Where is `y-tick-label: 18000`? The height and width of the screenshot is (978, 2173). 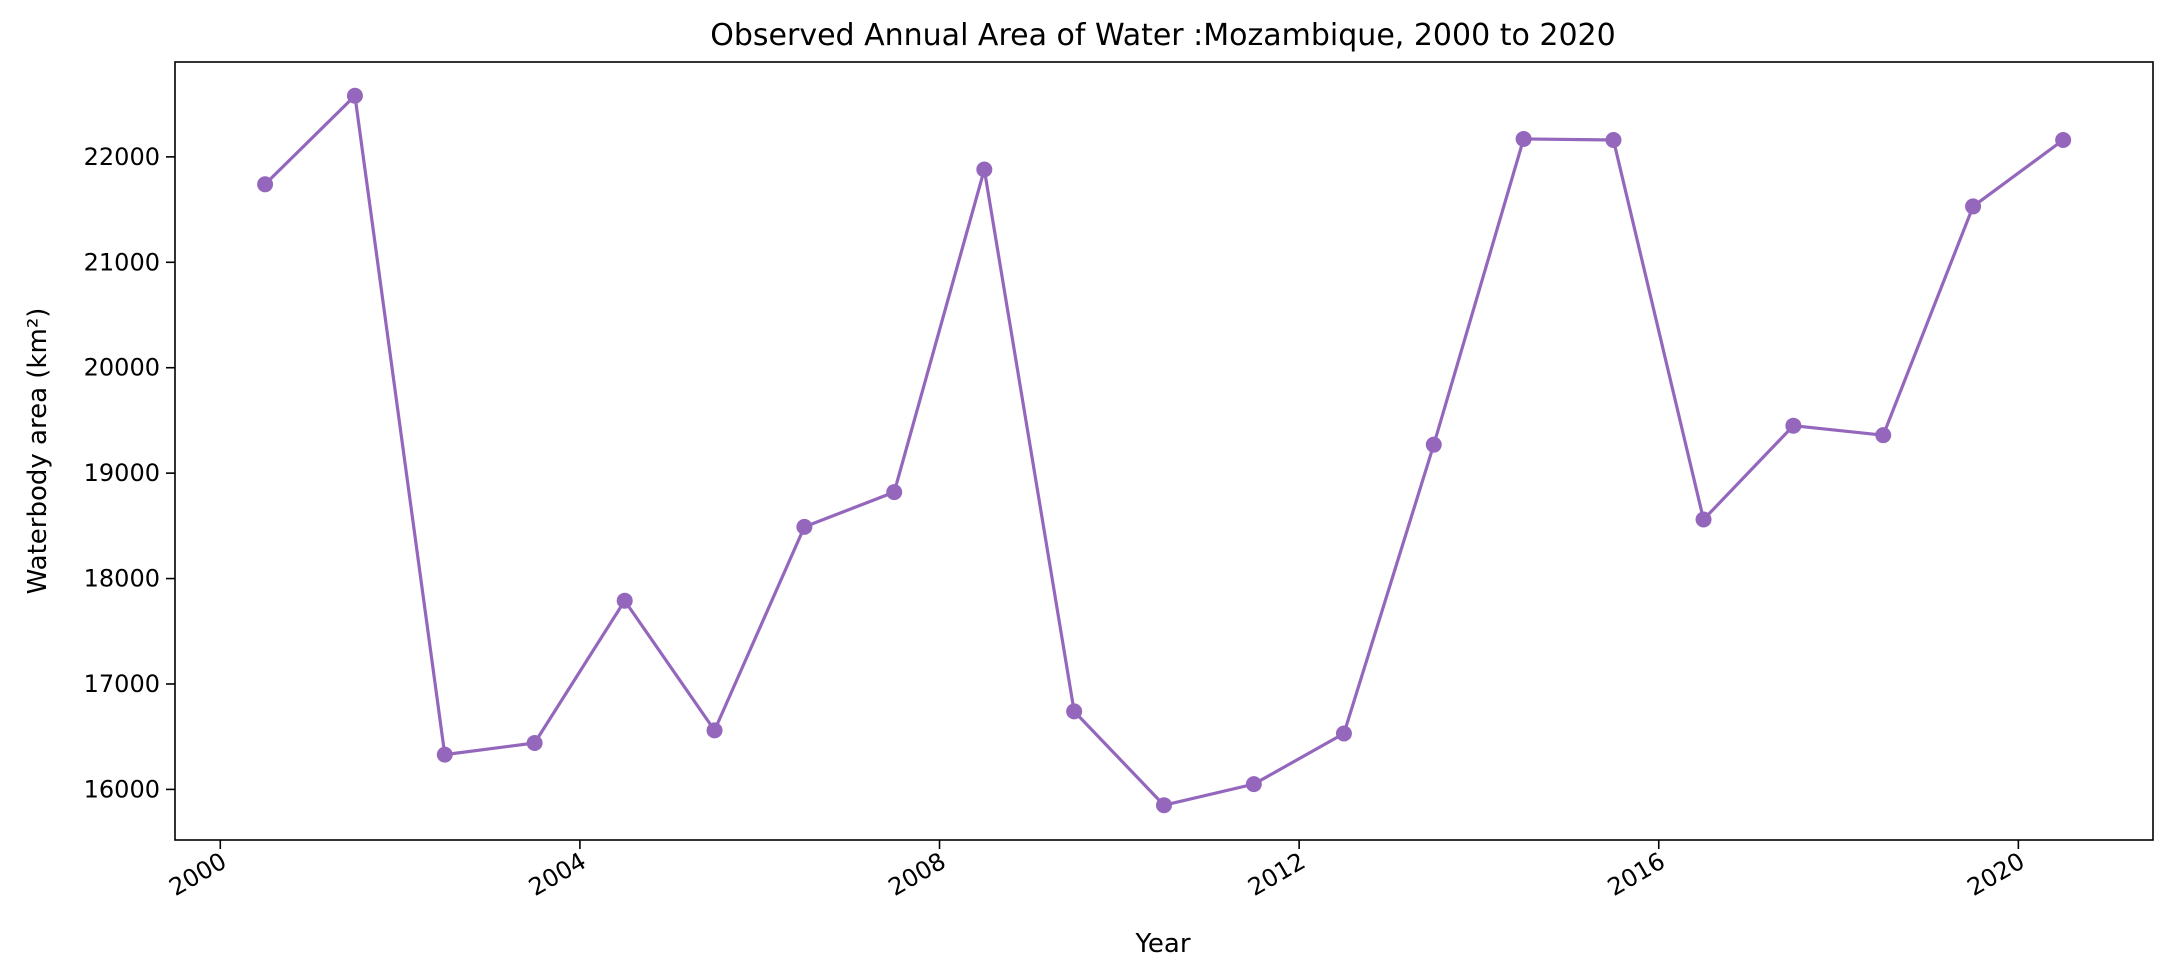 y-tick-label: 18000 is located at coordinates (122, 579).